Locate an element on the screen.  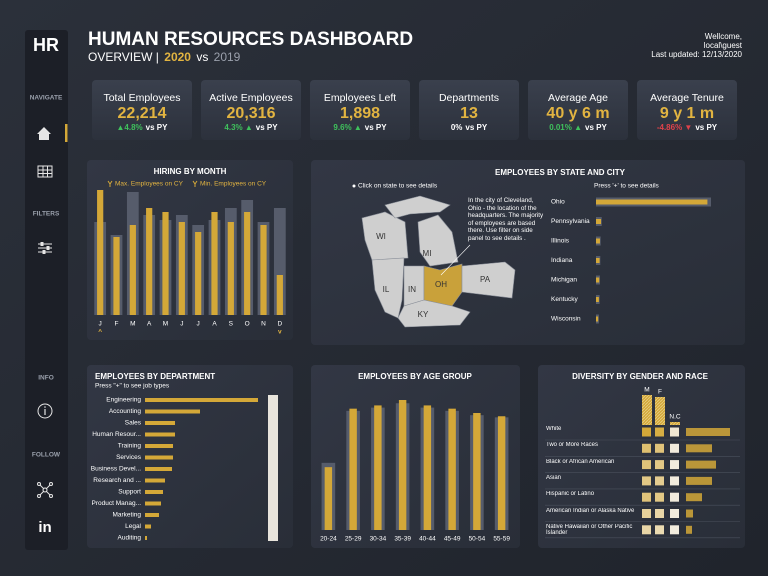
column-bar is located at coordinates (660, 411).